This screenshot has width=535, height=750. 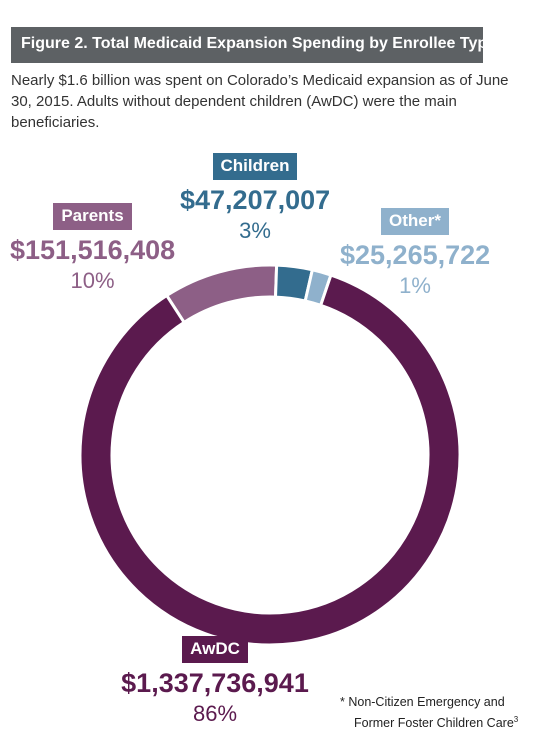 I want to click on value-label-children: $47,207,007, so click(x=255, y=200).